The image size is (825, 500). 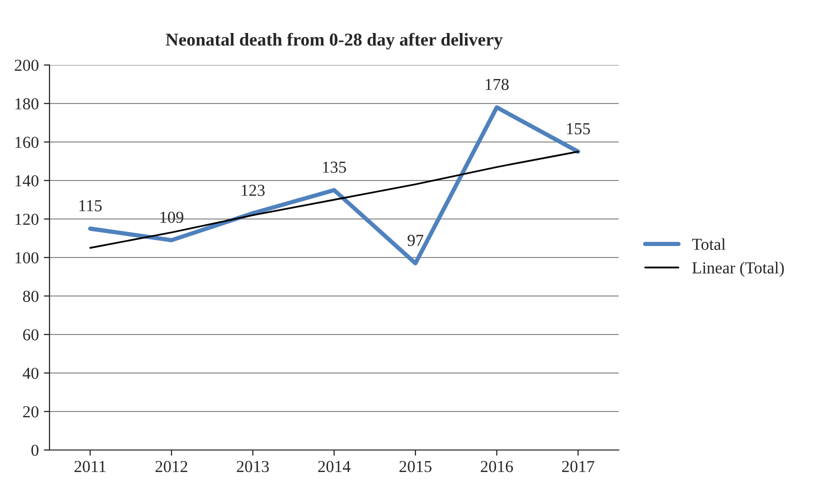 I want to click on legend-label: Linear (Total), so click(x=738, y=269).